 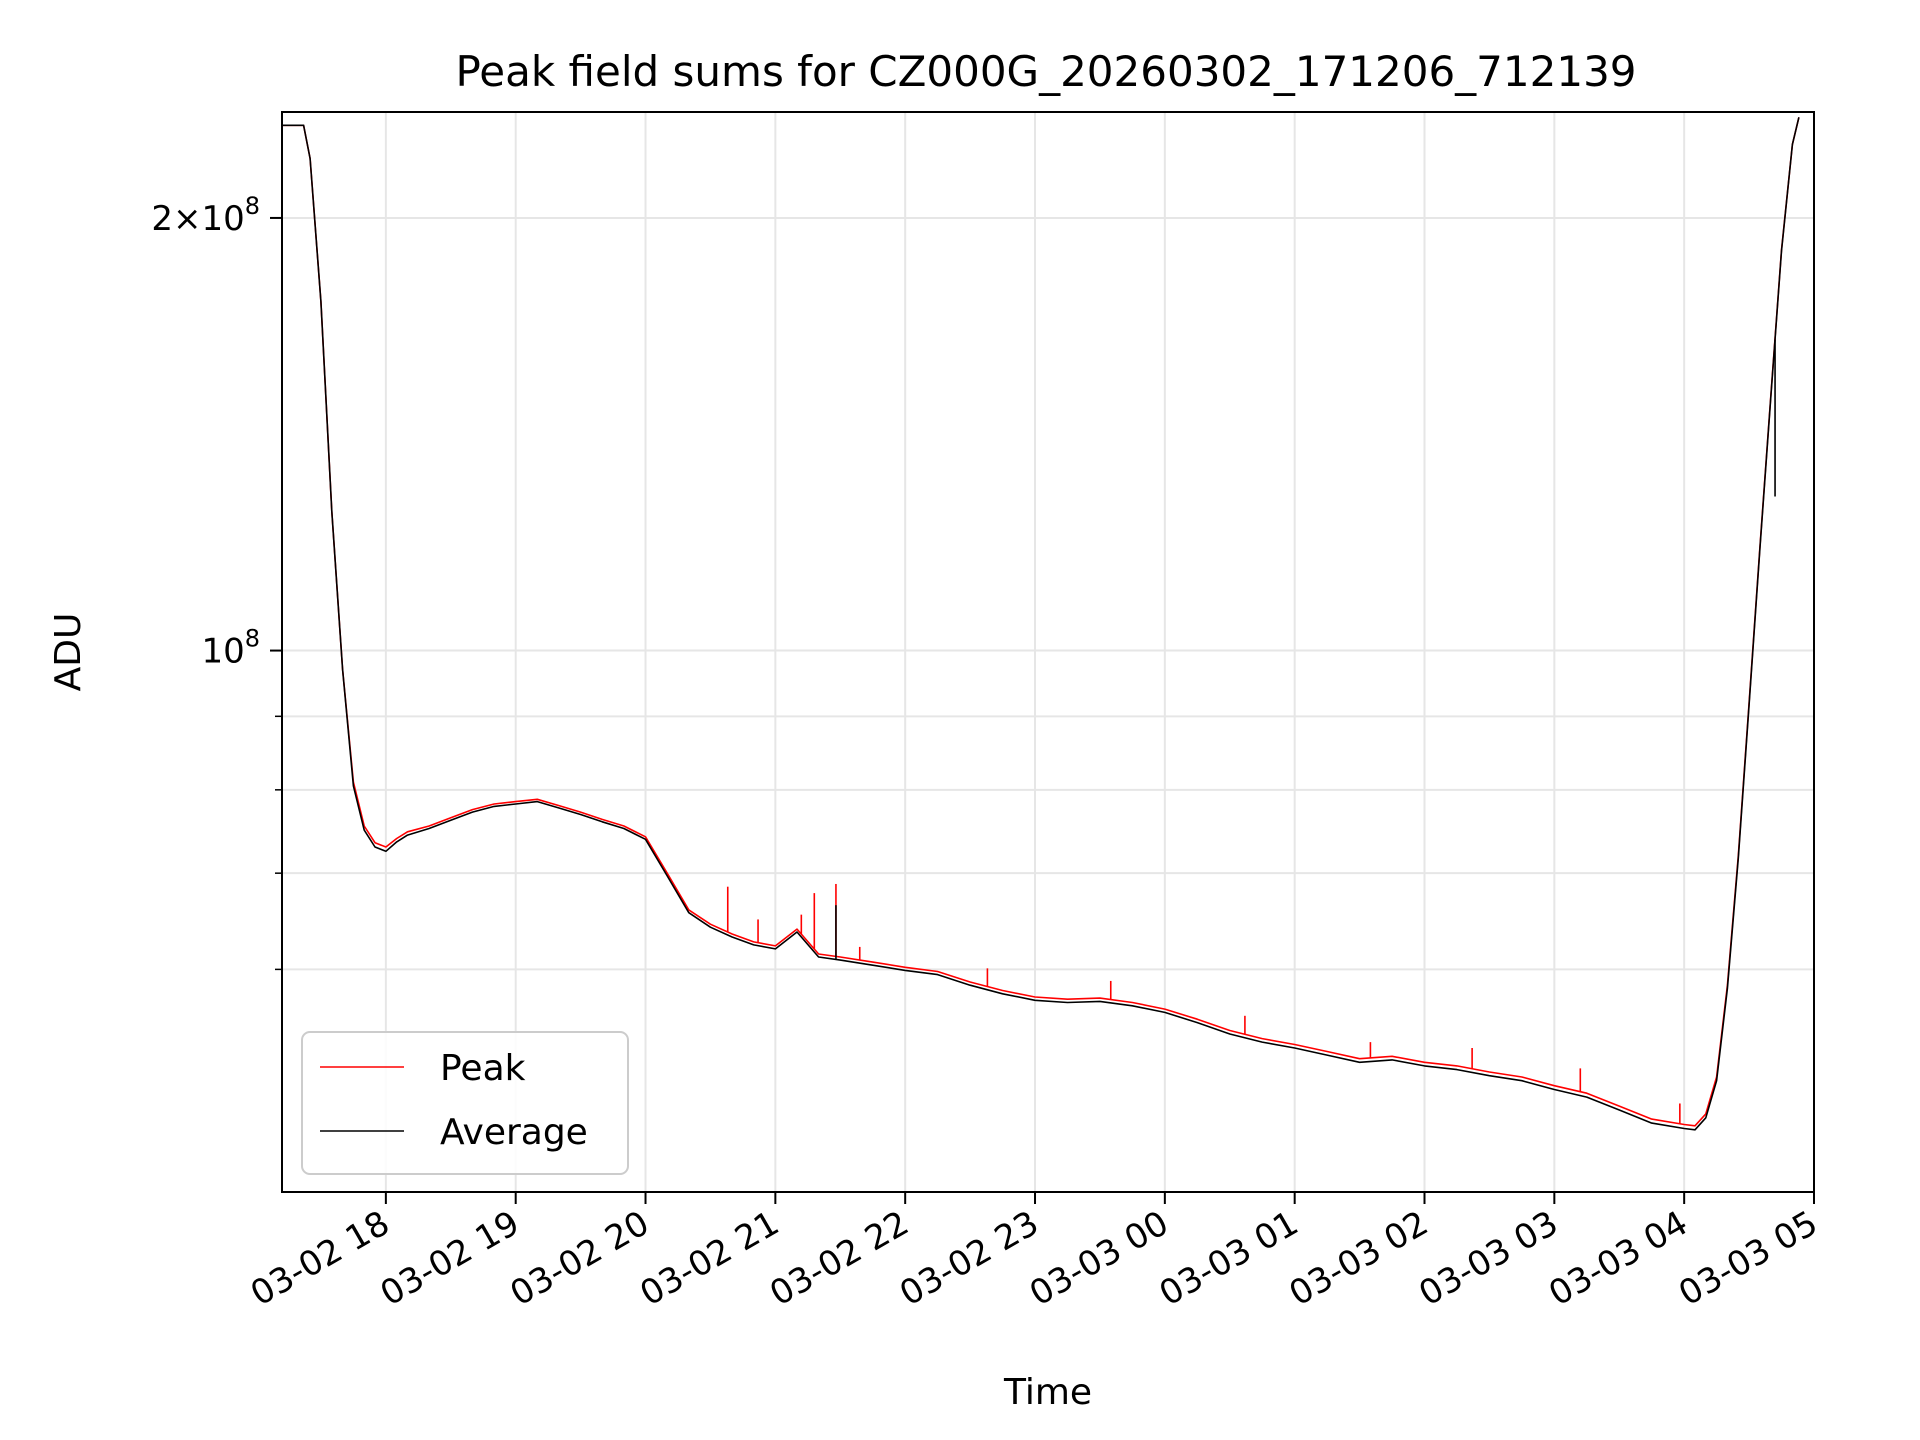 What do you see at coordinates (1047, 1392) in the screenshot?
I see `x-axis-label: Time` at bounding box center [1047, 1392].